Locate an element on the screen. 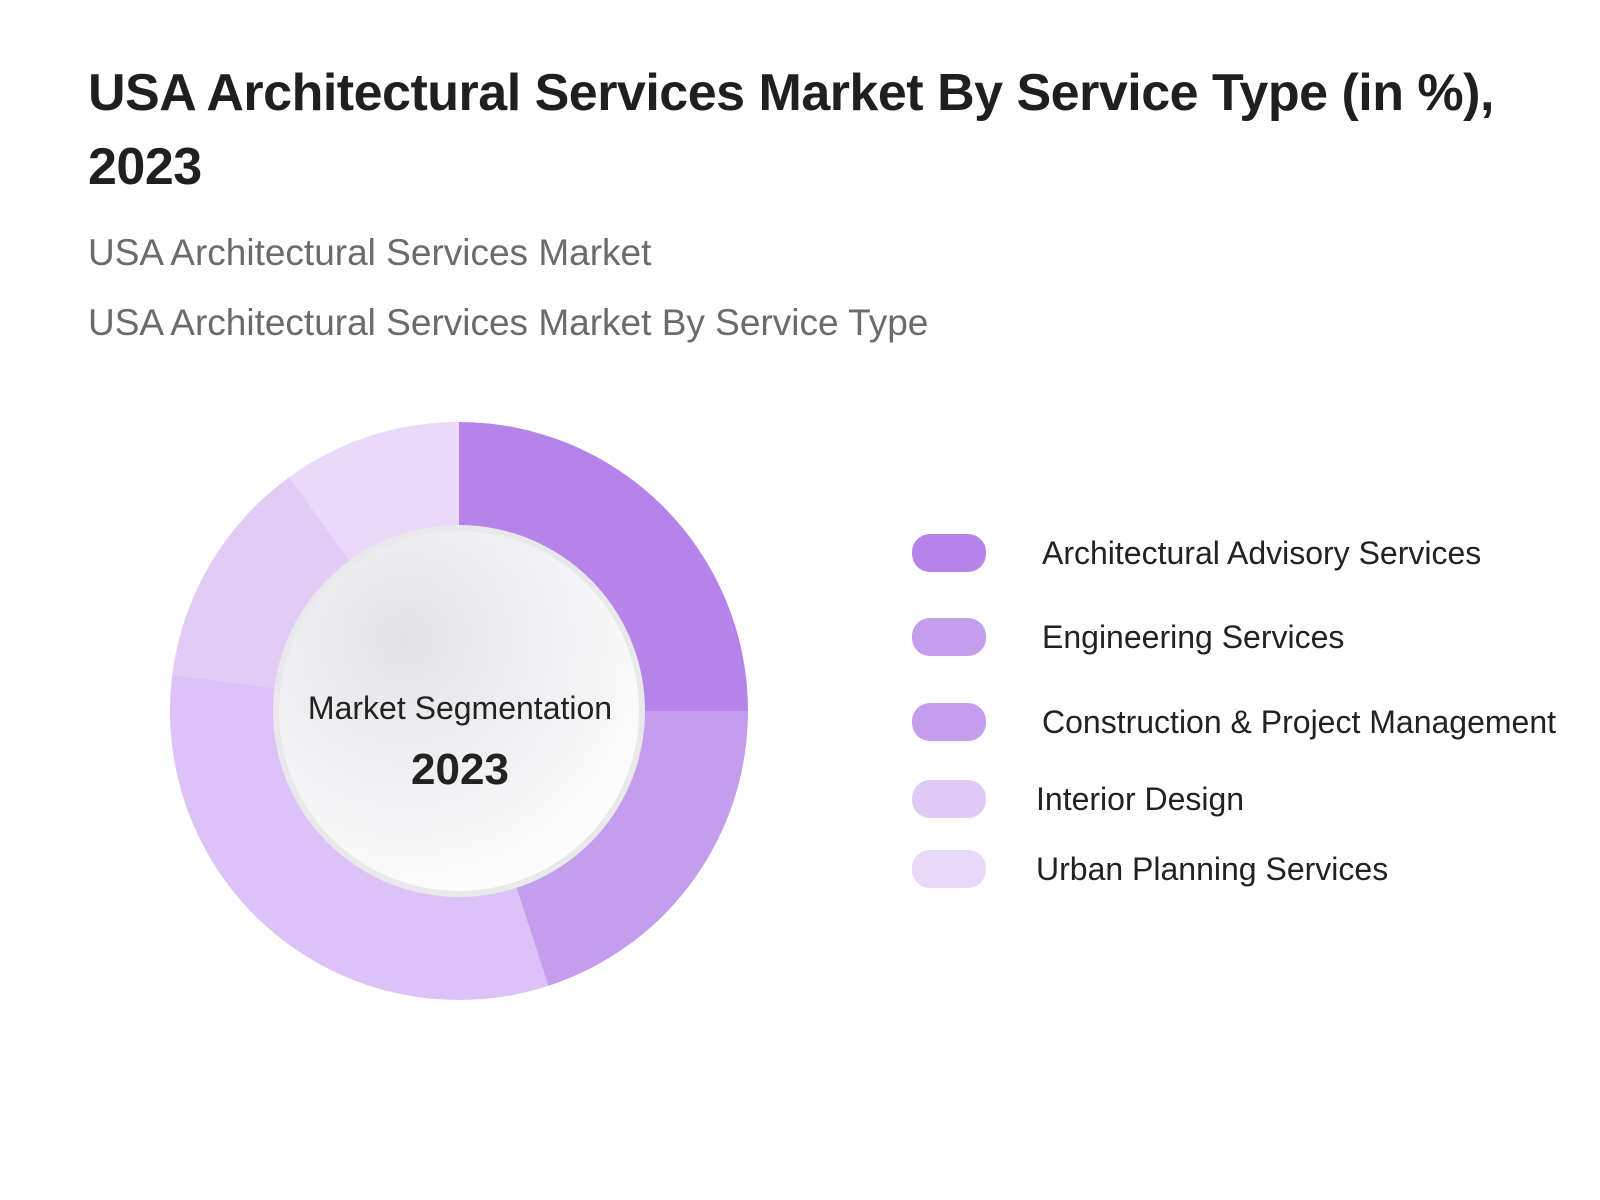  center-year: 2023 is located at coordinates (460, 769).